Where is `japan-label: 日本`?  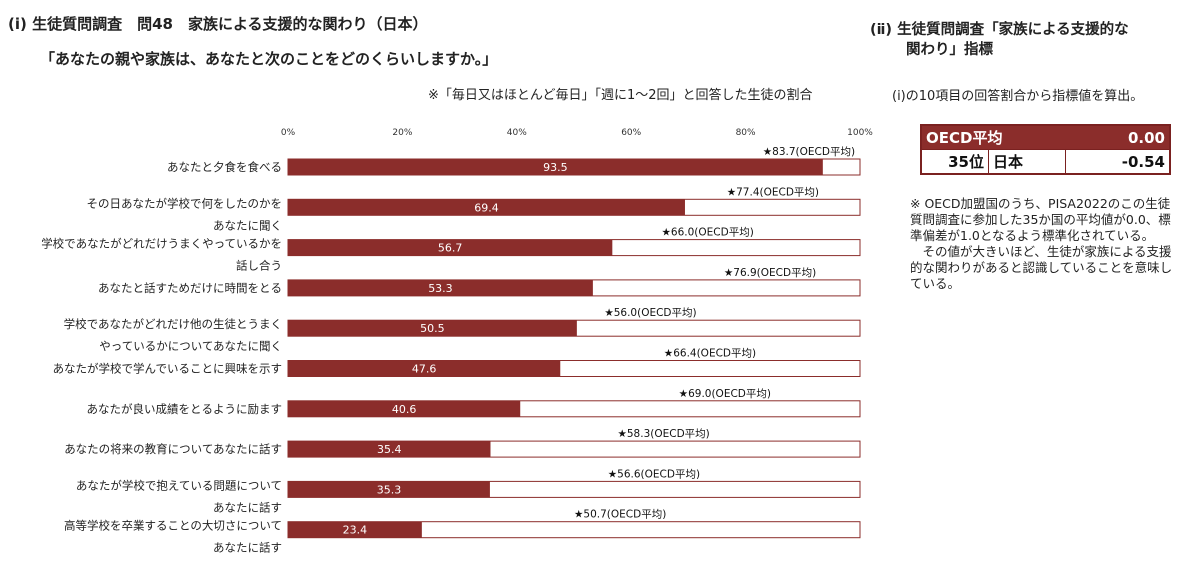 japan-label: 日本 is located at coordinates (1027, 161).